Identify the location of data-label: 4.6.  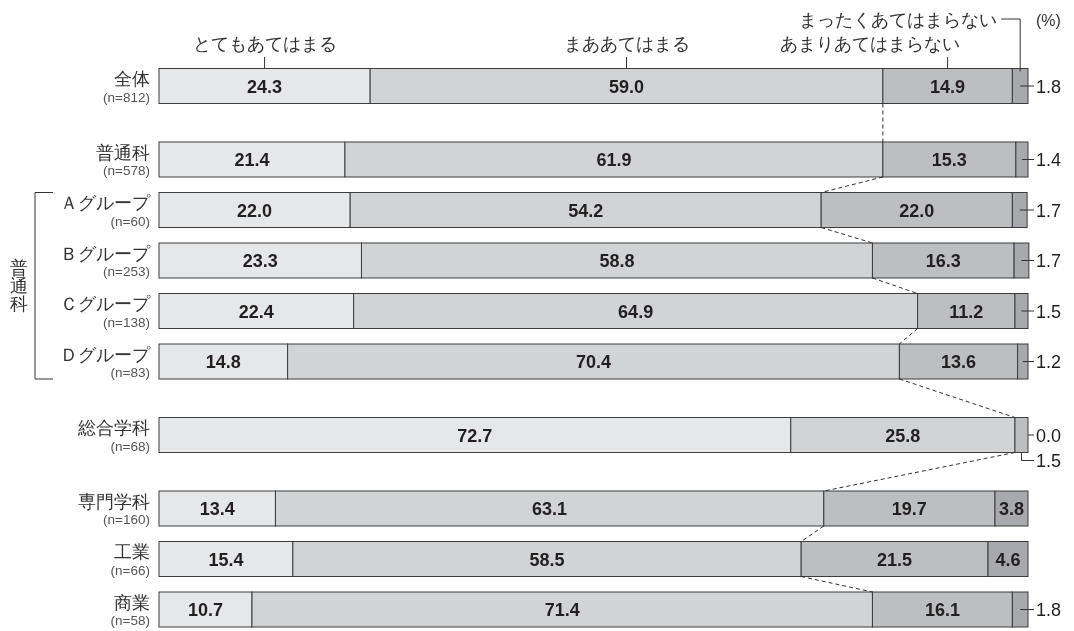
(1008, 559).